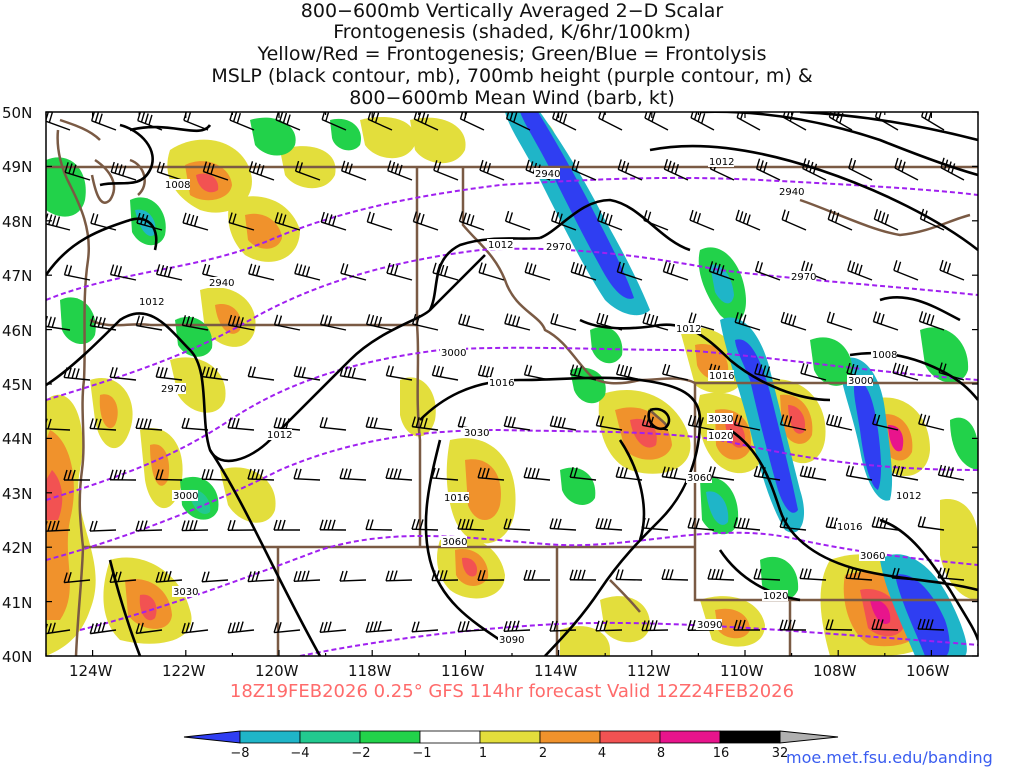  Describe the element at coordinates (661, 753) in the screenshot. I see `colorbar-label: 8` at that location.